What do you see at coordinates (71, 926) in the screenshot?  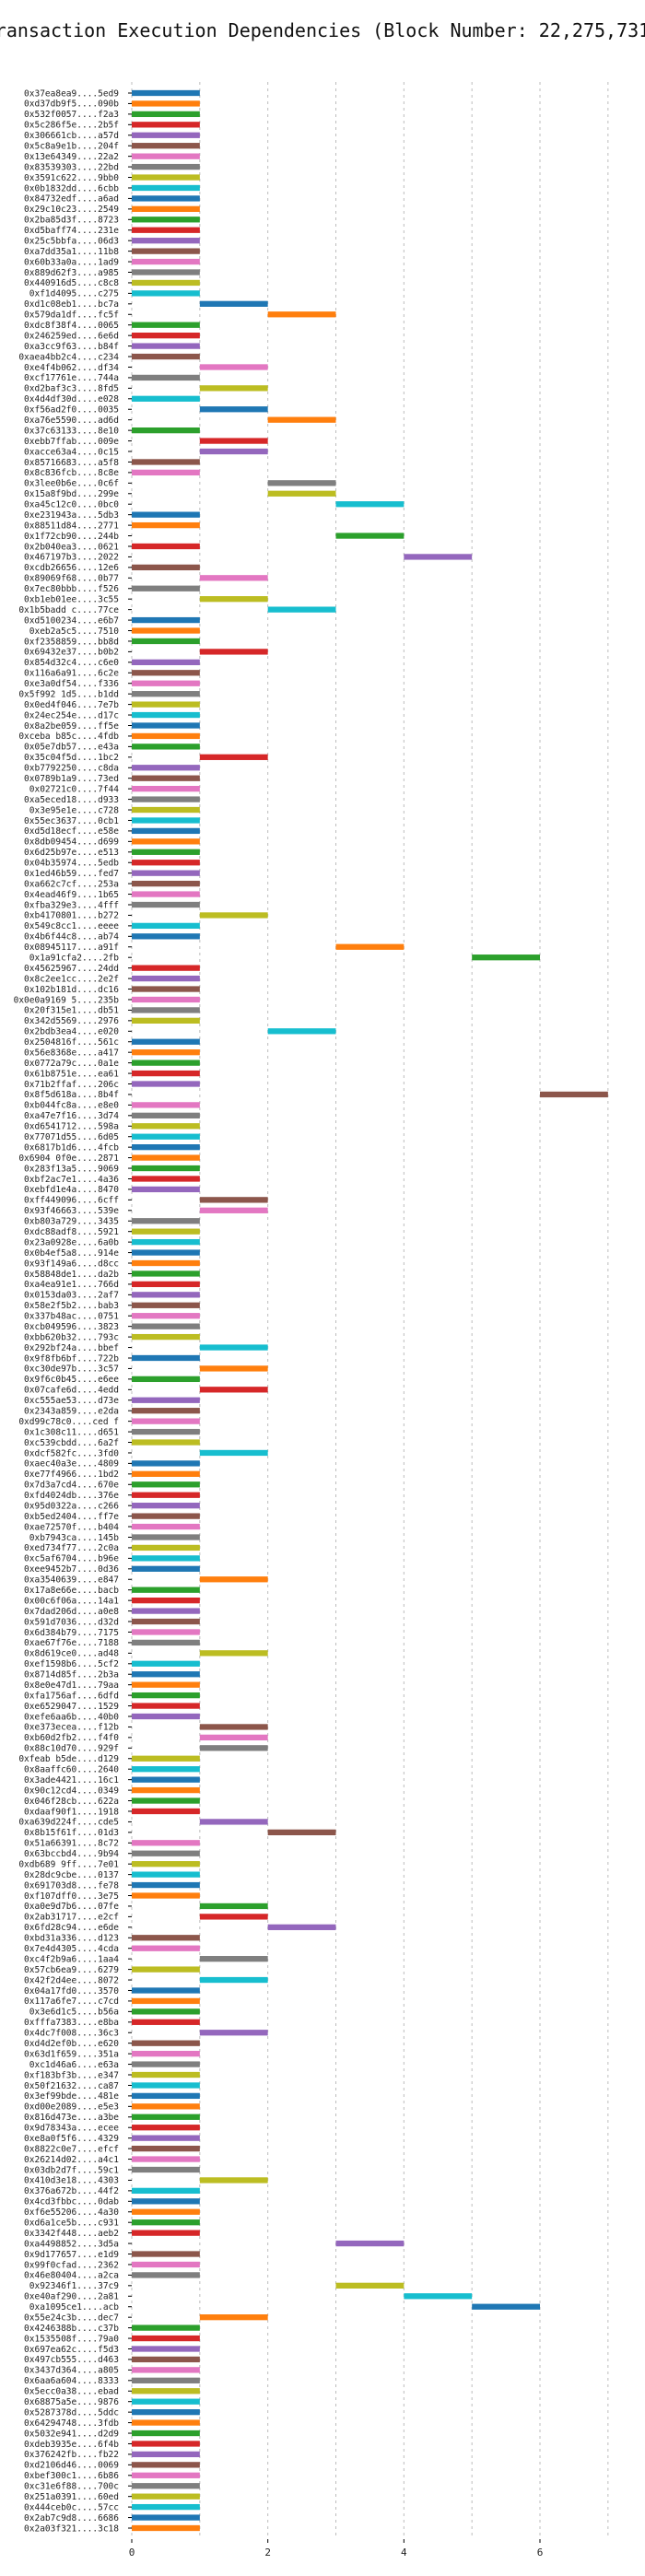 I see `y-tick-label: 0x549c8cc1....eeee` at bounding box center [71, 926].